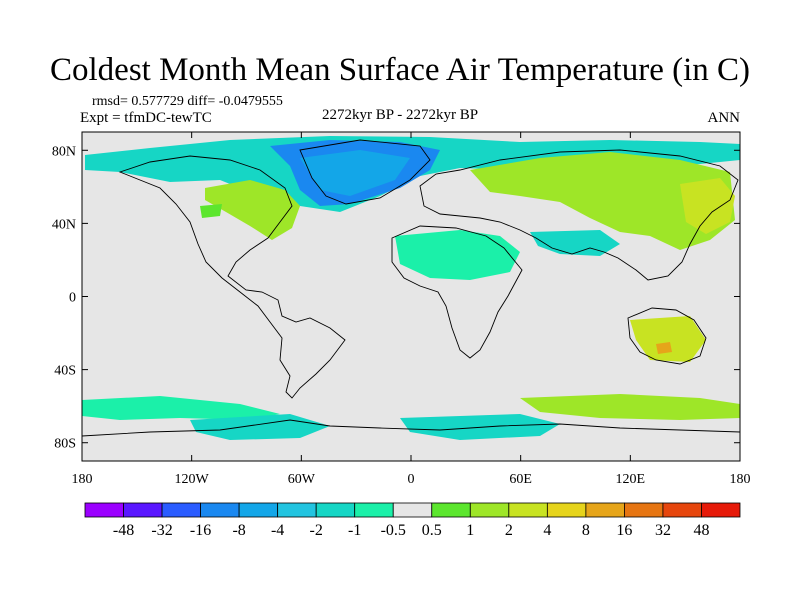 This screenshot has height=600, width=800. I want to click on y-tick-label: 80N, so click(64, 151).